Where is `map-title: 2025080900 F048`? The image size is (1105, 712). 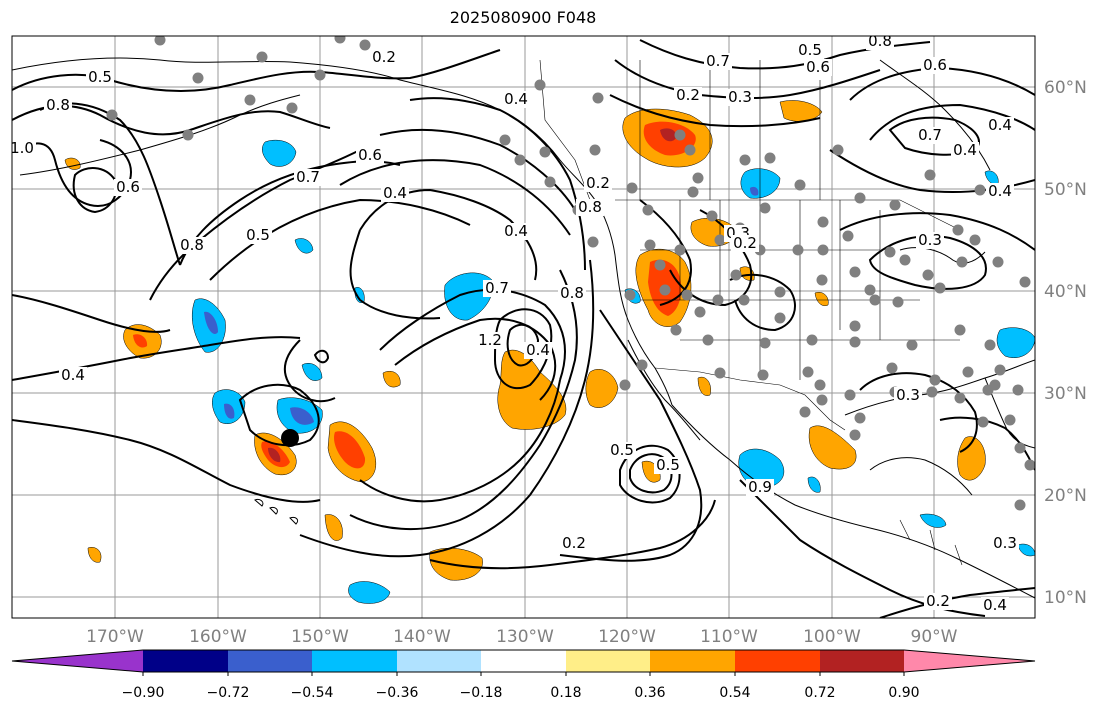 map-title: 2025080900 F048 is located at coordinates (523, 17).